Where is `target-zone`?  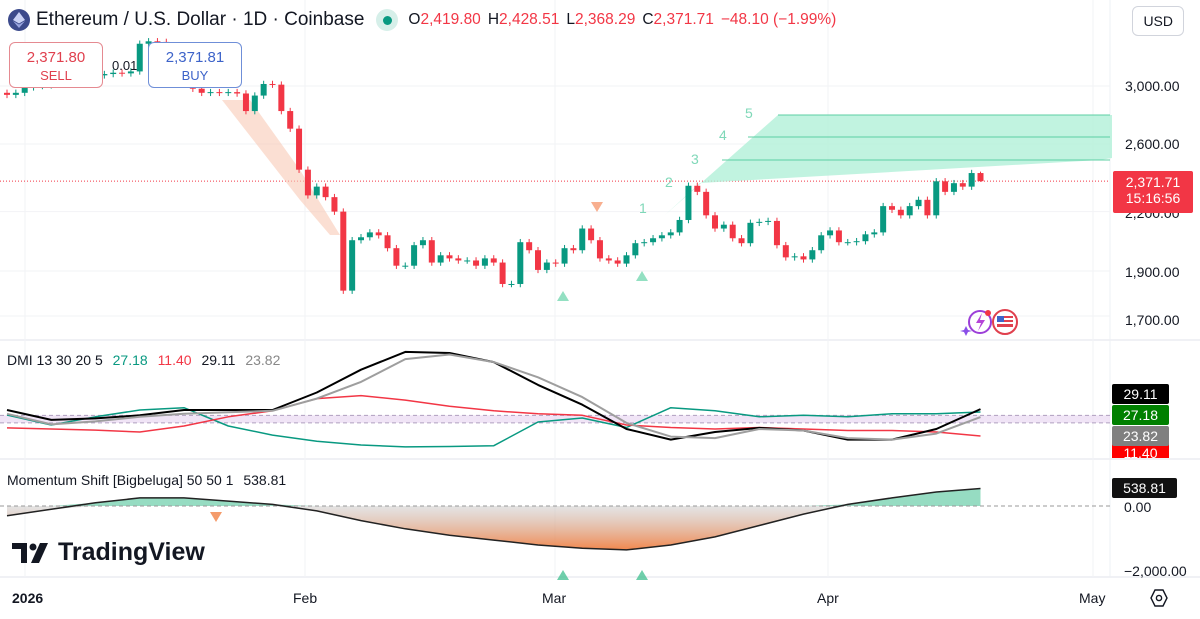 target-zone is located at coordinates (888, 165).